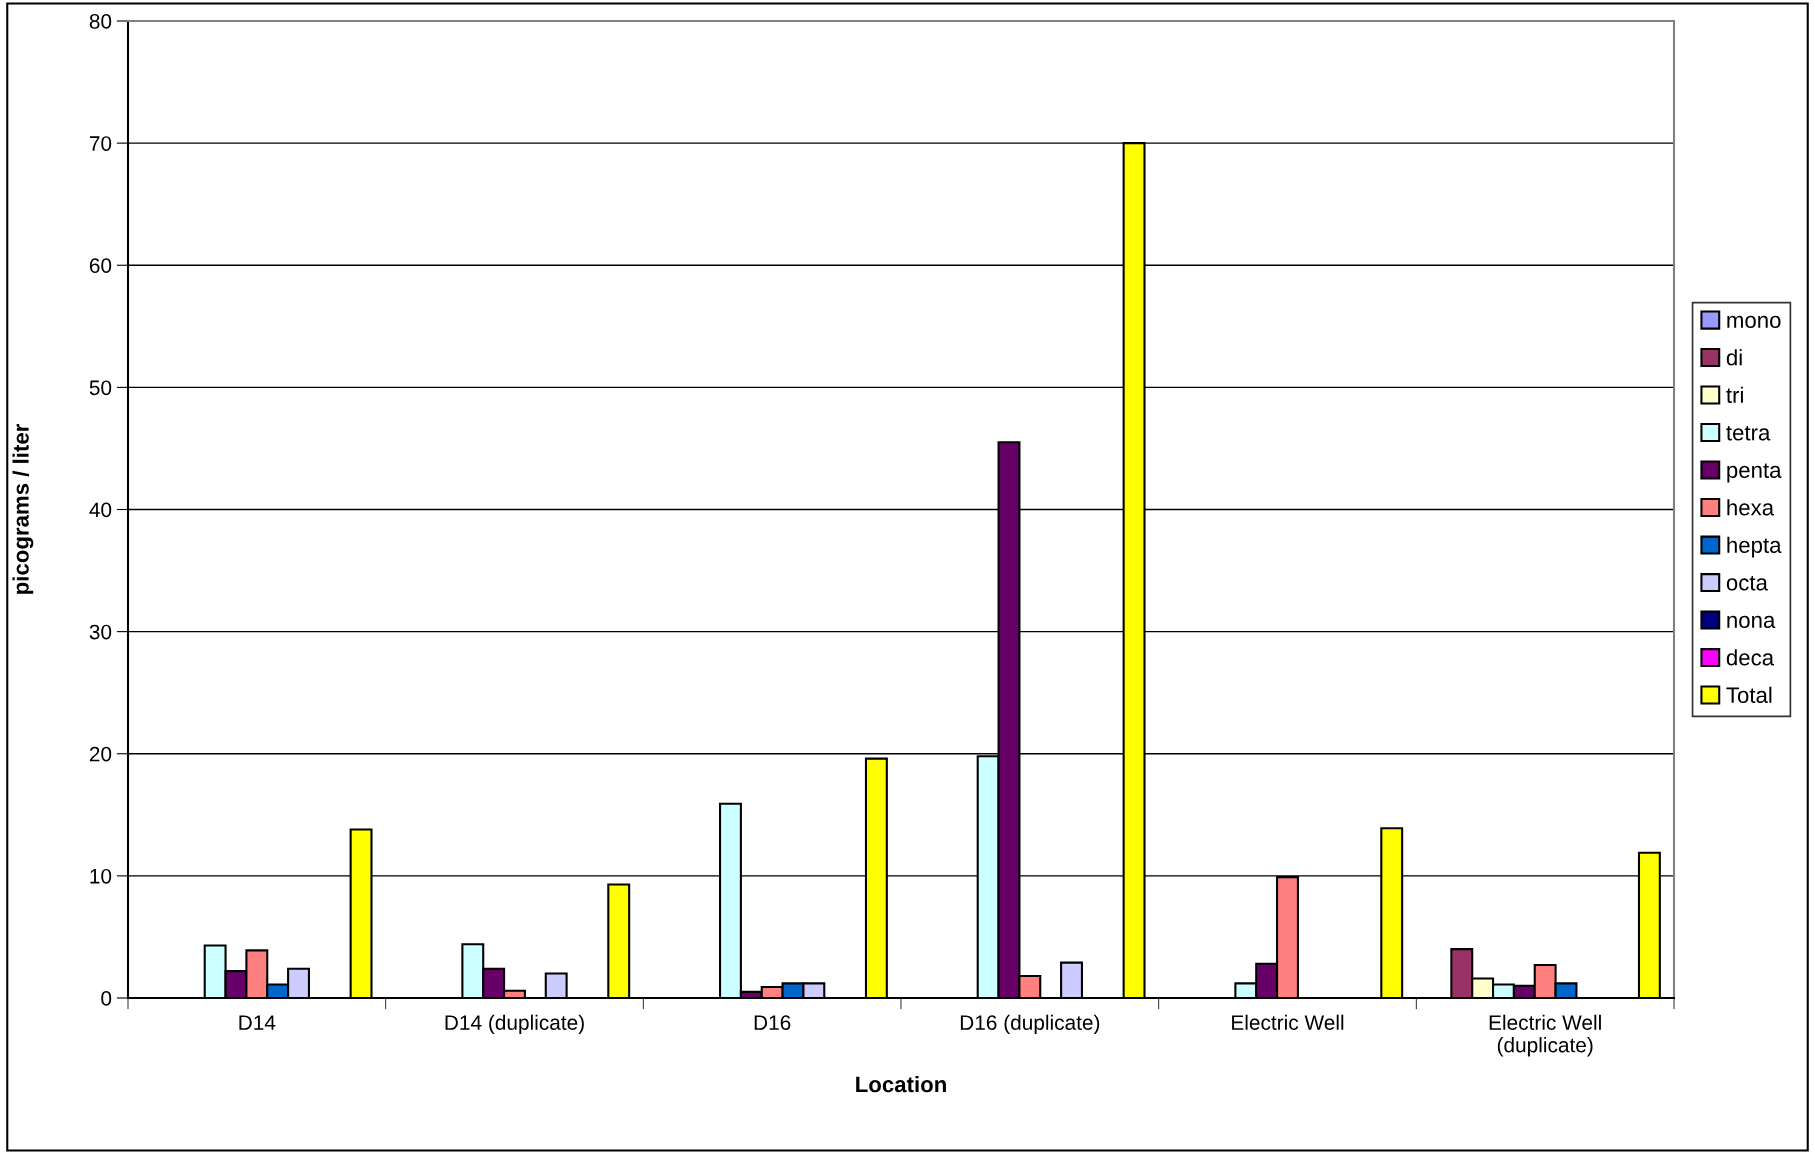  Describe the element at coordinates (1754, 322) in the screenshot. I see `legend-label: mono` at that location.